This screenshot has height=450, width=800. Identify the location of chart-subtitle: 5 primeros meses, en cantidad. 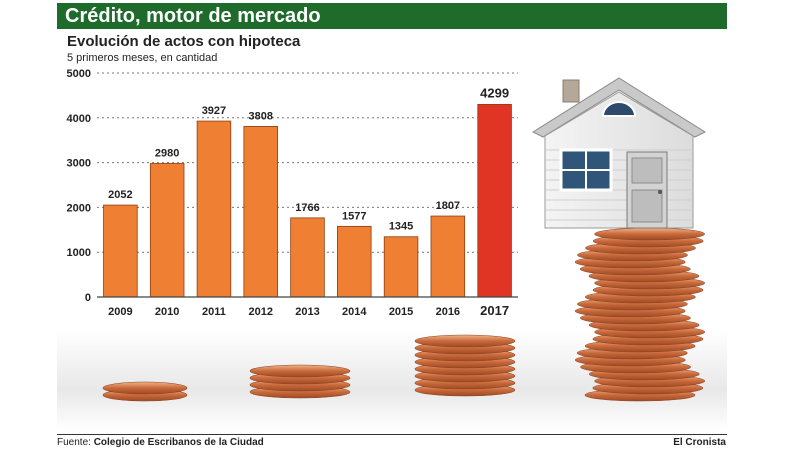
(142, 58).